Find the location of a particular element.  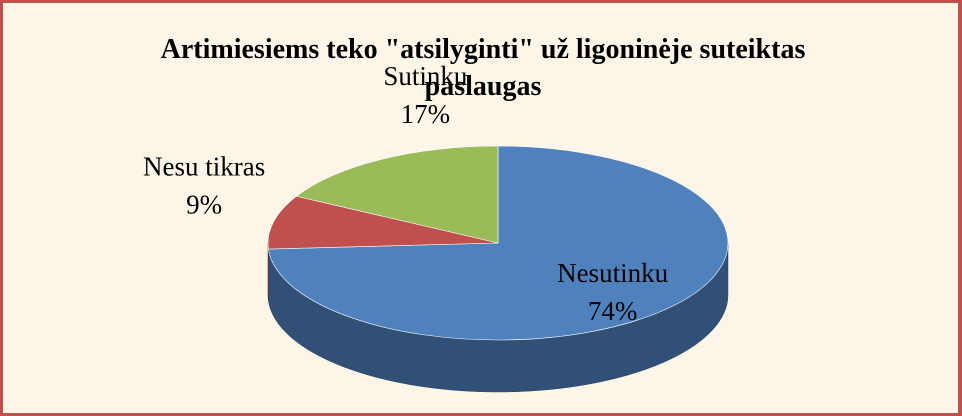

slice-value-label: 17% is located at coordinates (426, 114).